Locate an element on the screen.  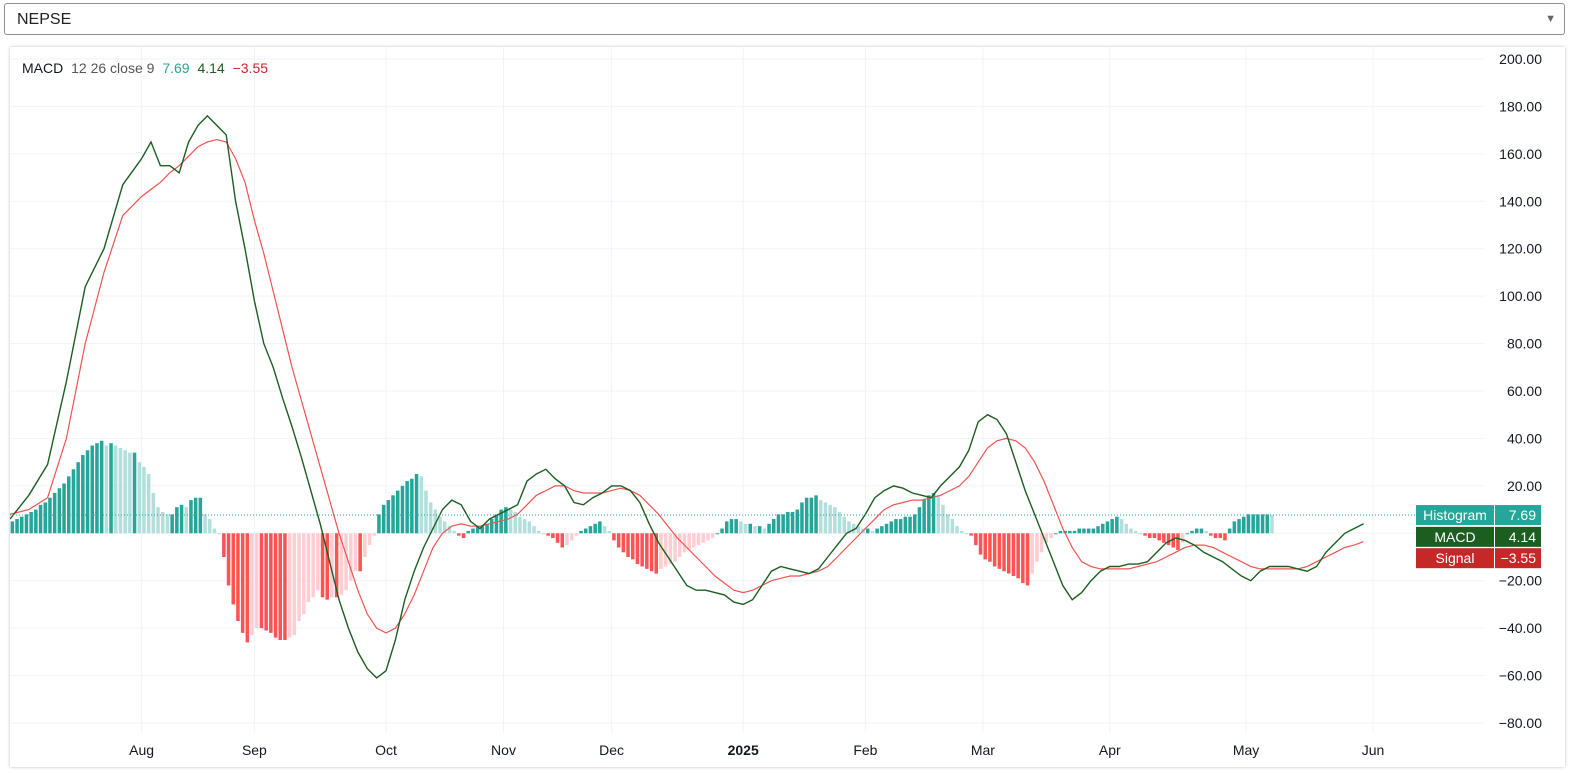
legend-params: 12 26 close 9 is located at coordinates (113, 68).